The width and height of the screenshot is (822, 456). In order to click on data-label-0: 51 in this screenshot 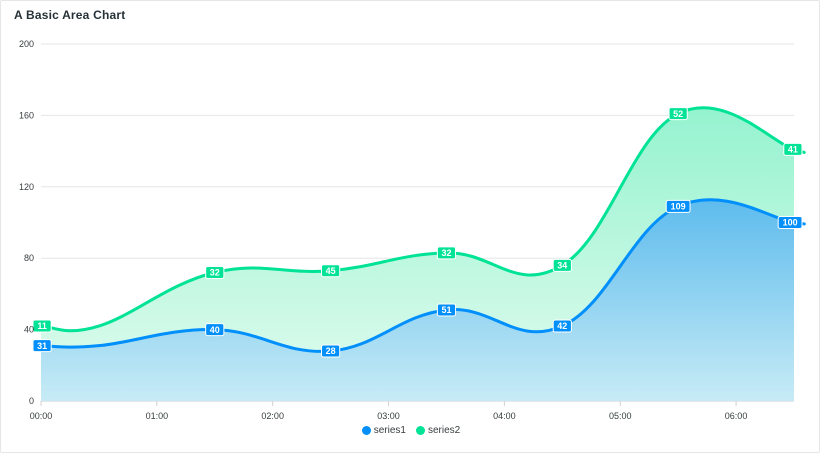, I will do `click(446, 310)`.